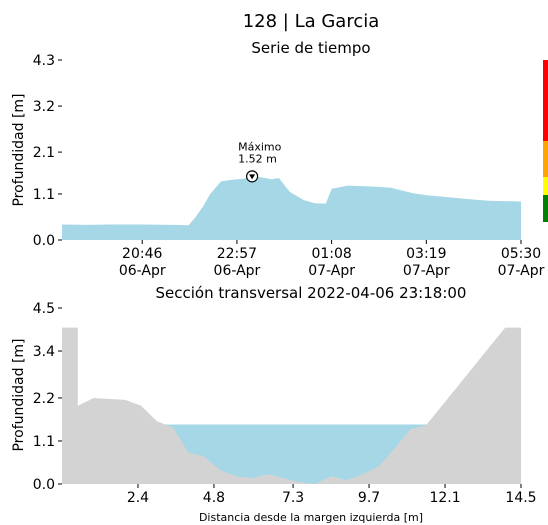 The height and width of the screenshot is (525, 548). What do you see at coordinates (44, 352) in the screenshot?
I see `y-tick-label: 3.4` at bounding box center [44, 352].